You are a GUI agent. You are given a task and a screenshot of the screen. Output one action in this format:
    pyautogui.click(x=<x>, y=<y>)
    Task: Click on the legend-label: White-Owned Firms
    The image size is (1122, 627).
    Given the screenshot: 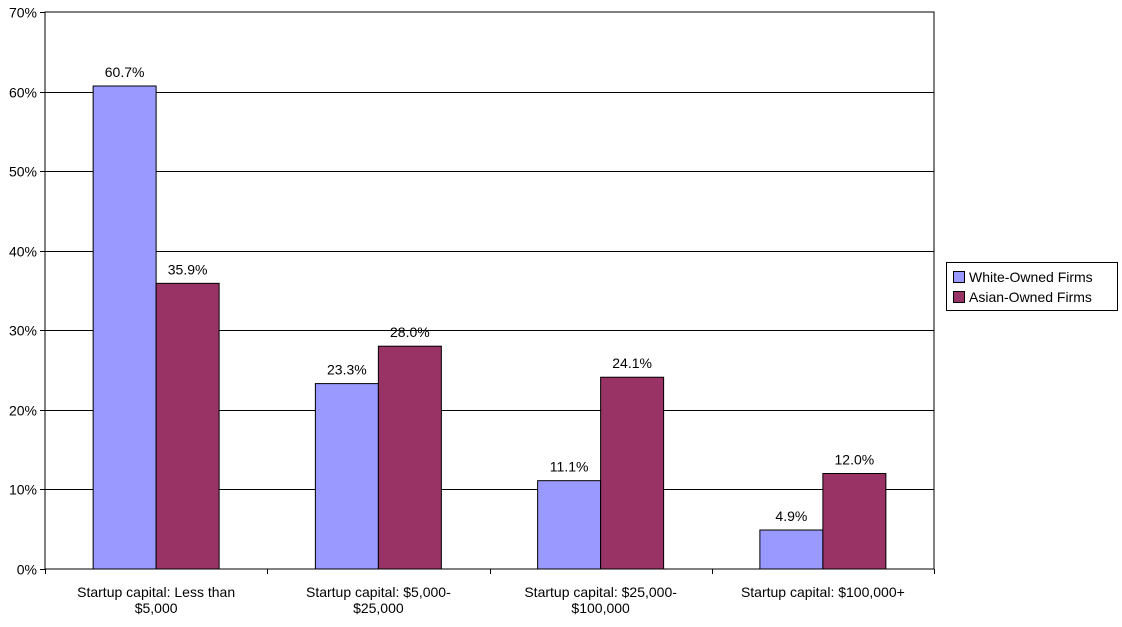 What is the action you would take?
    pyautogui.click(x=1031, y=277)
    